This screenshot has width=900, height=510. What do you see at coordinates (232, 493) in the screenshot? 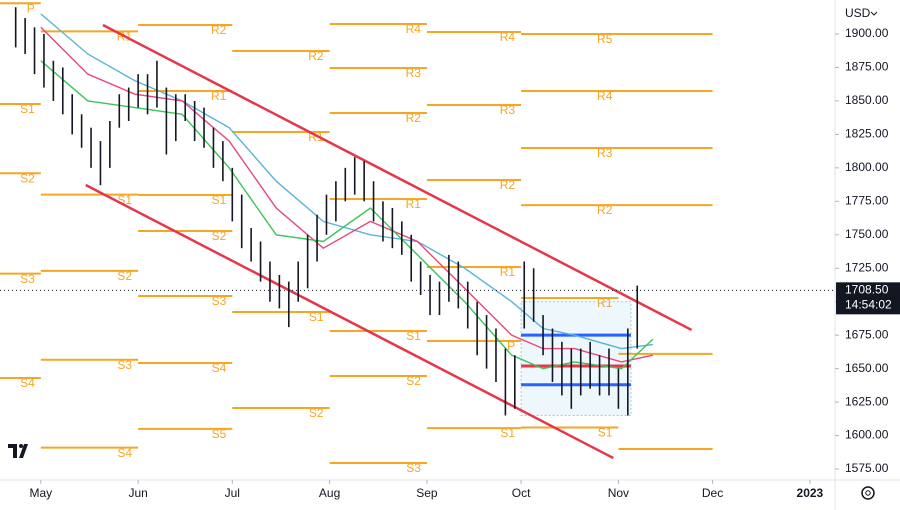
I see `x-tick-label: Jul` at bounding box center [232, 493].